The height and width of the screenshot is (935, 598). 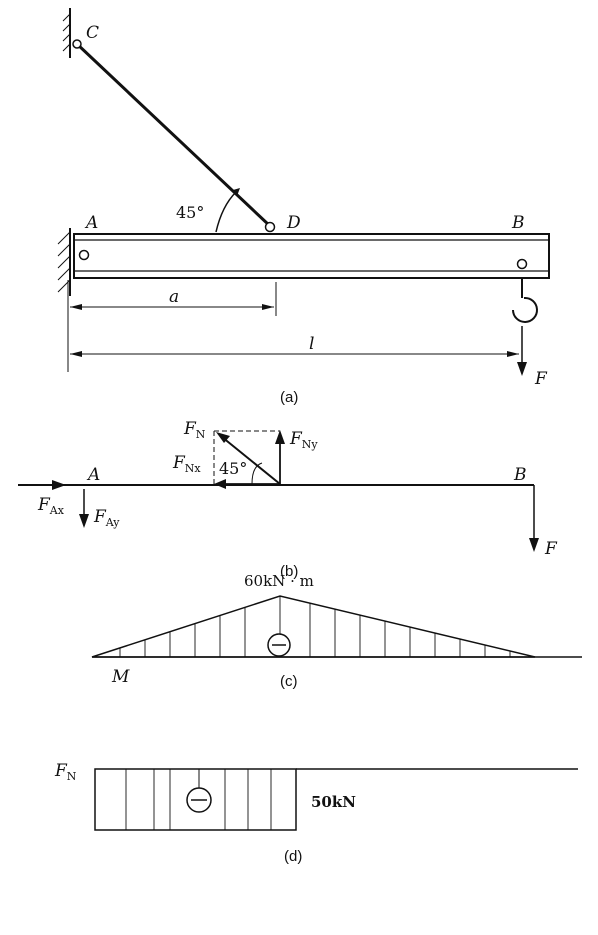 What do you see at coordinates (194, 430) in the screenshot?
I see `label-fn: FN` at bounding box center [194, 430].